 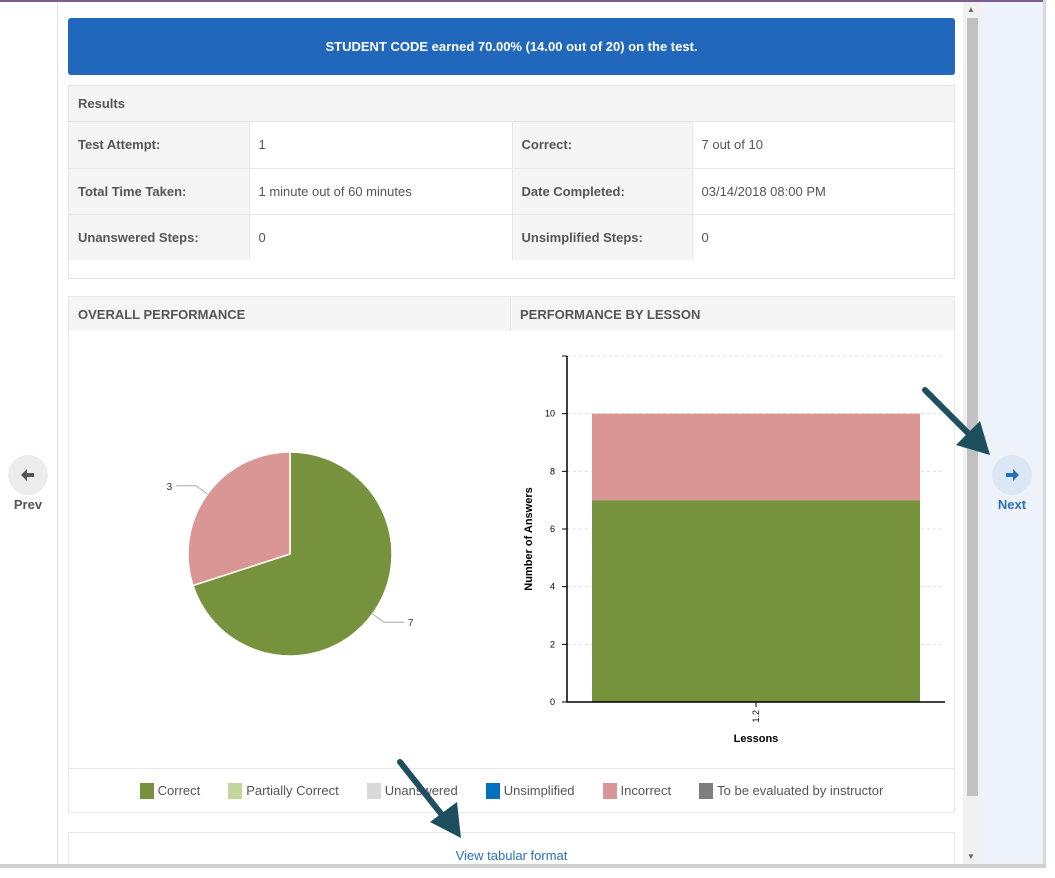 I want to click on legend-item-to-be-evaluated: To be evaluated by instructor, so click(x=791, y=790).